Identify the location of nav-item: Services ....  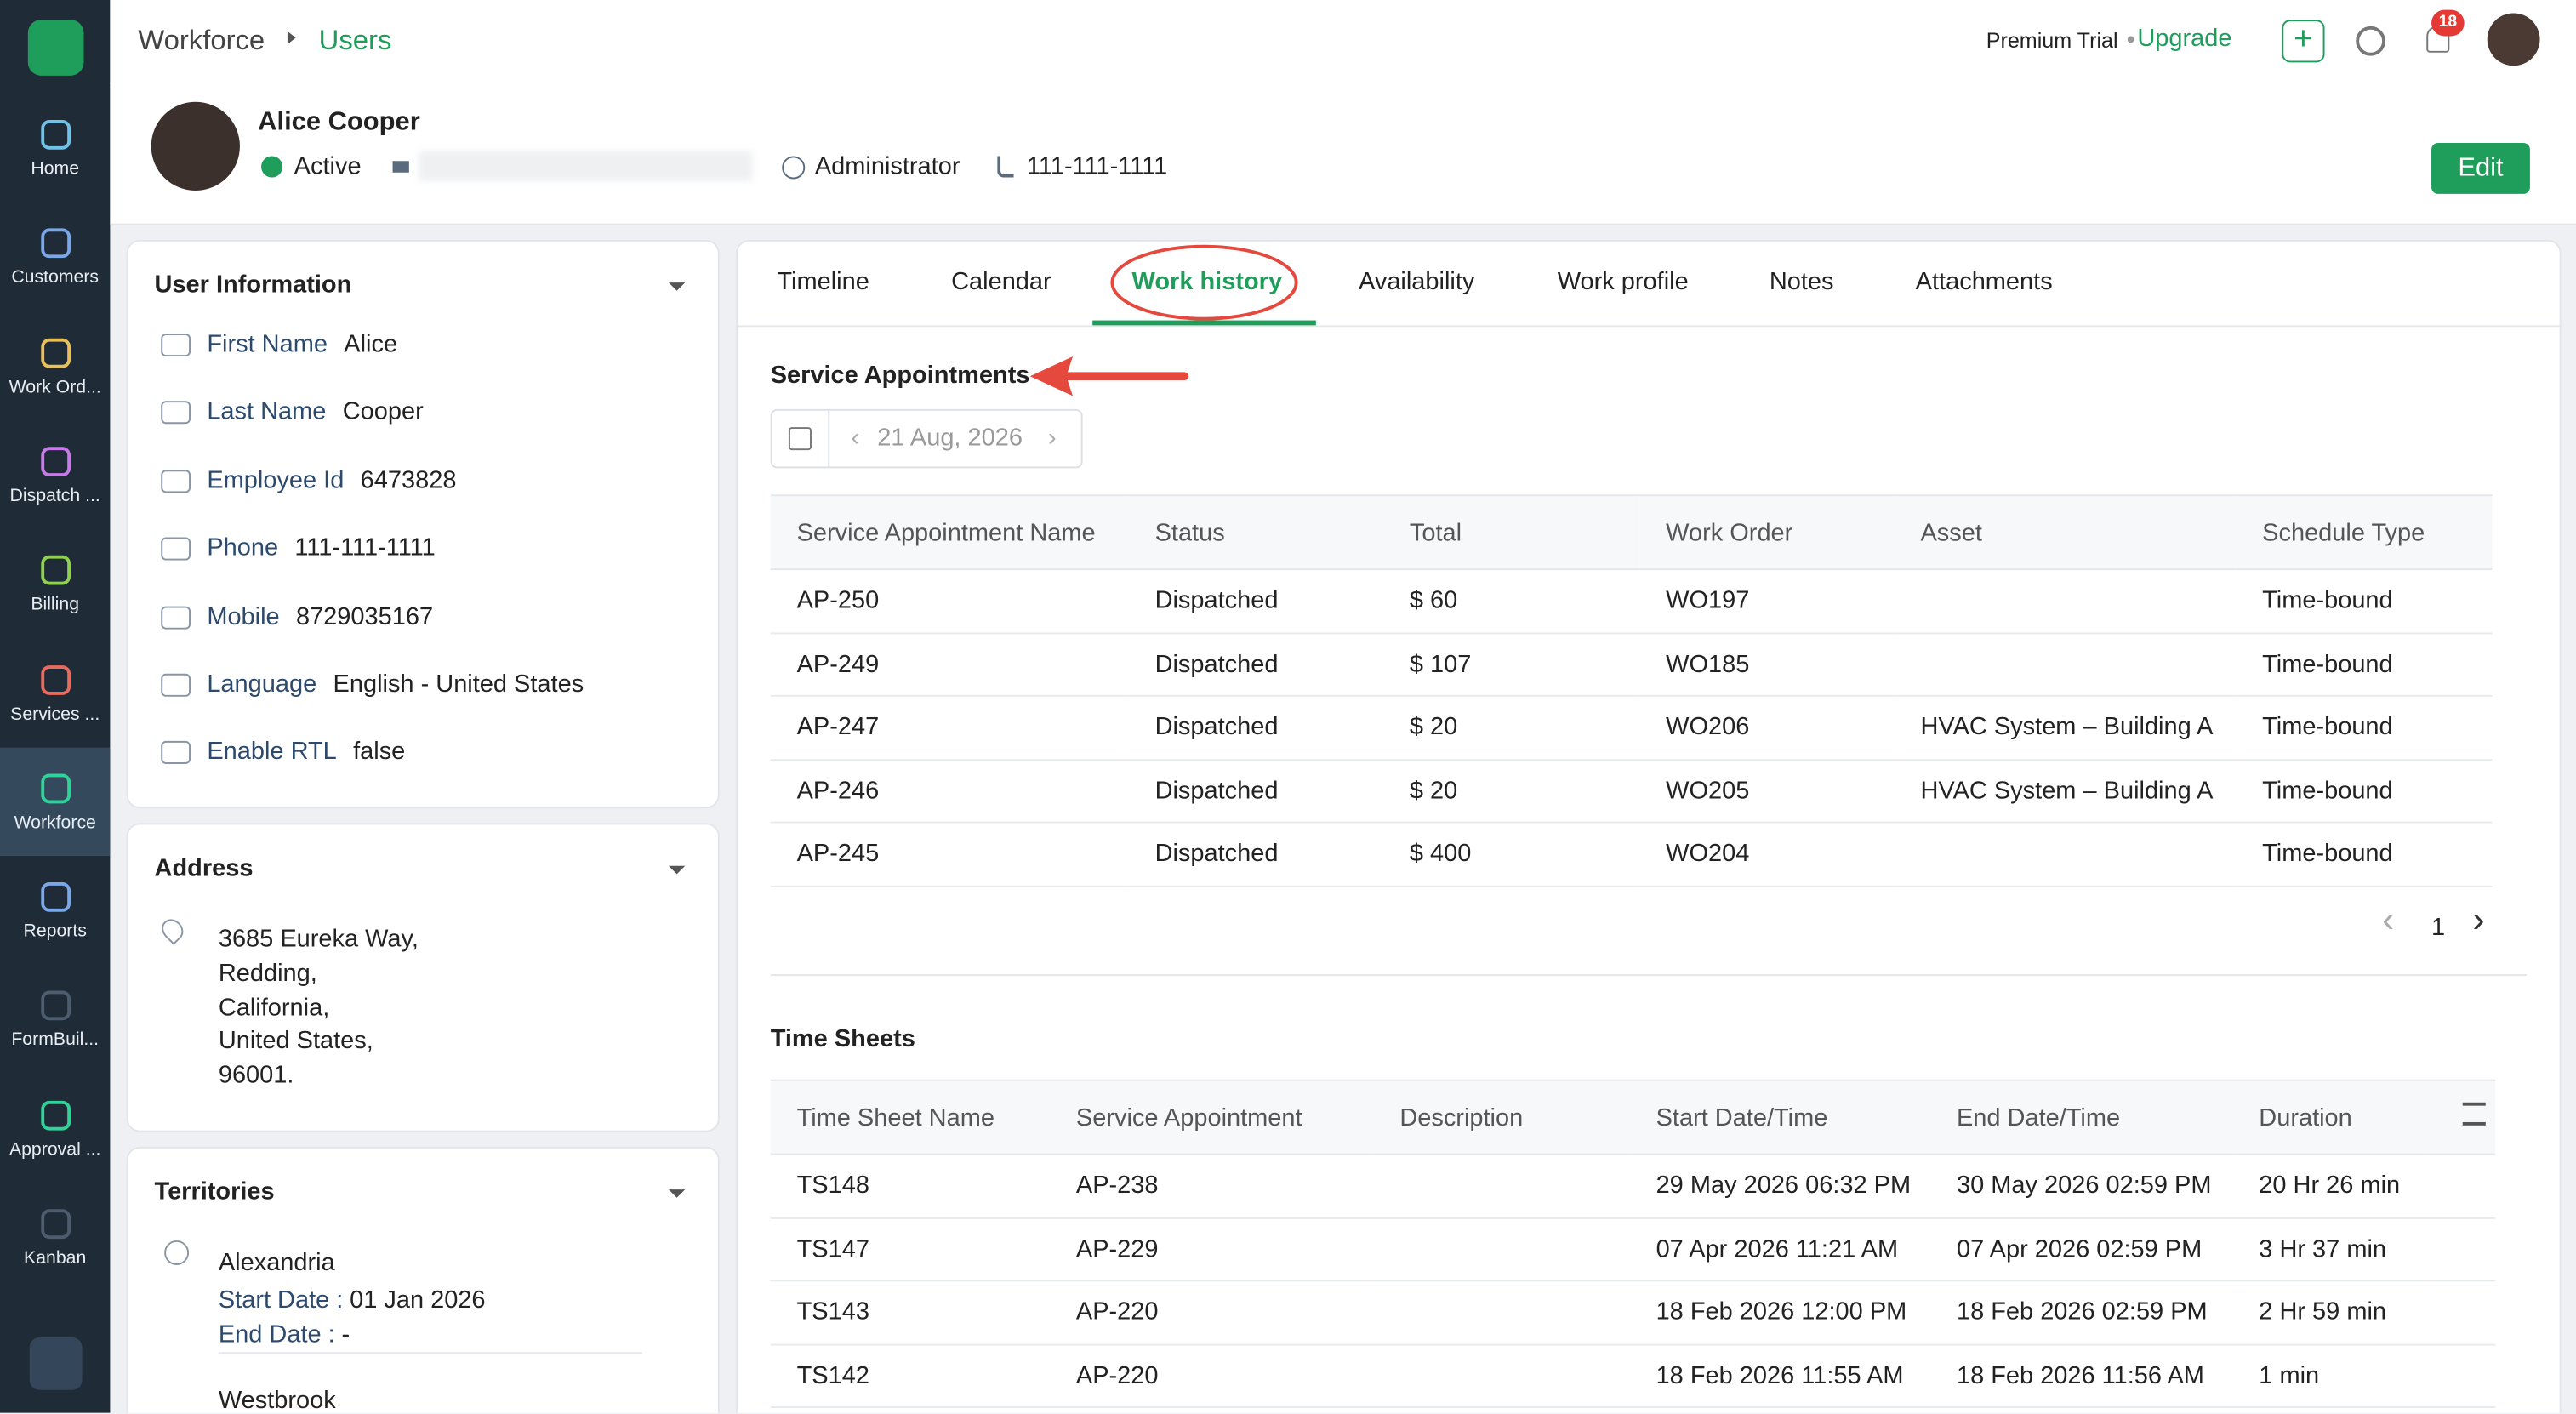
(55, 692).